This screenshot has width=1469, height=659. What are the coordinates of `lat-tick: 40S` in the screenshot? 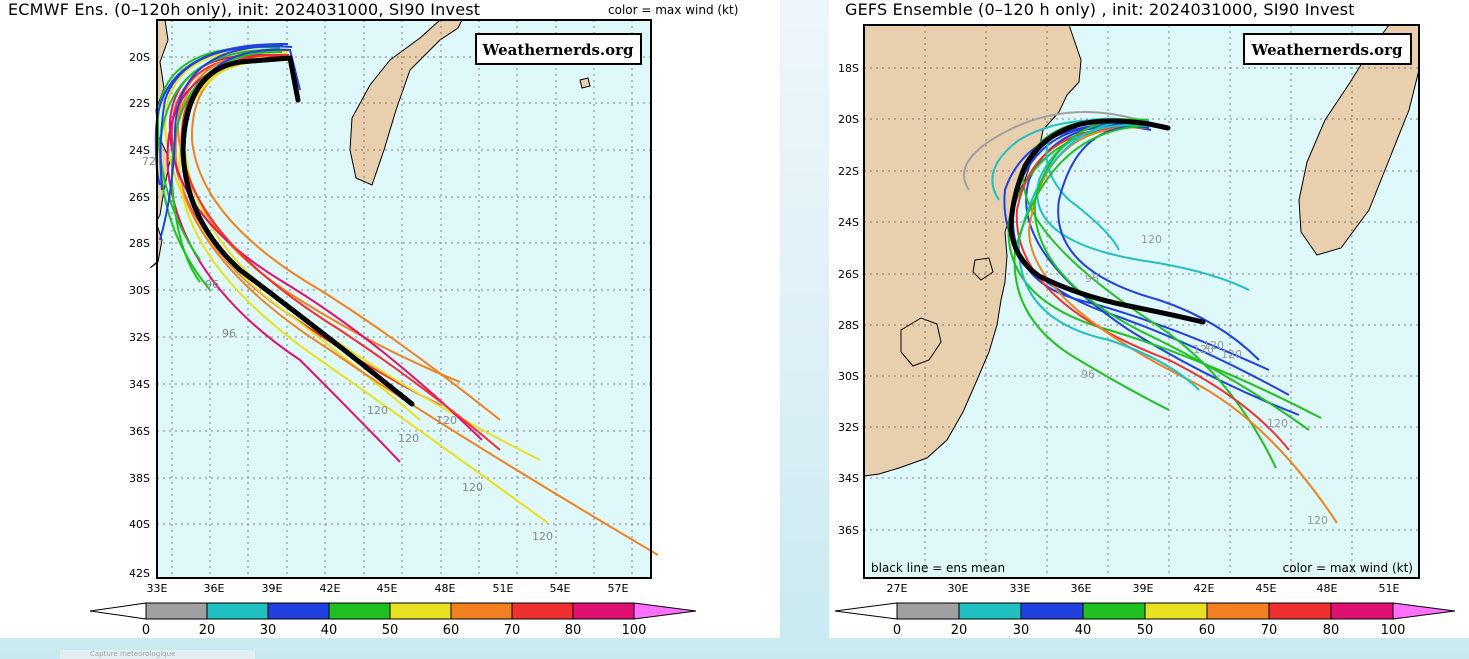 It's located at (139, 524).